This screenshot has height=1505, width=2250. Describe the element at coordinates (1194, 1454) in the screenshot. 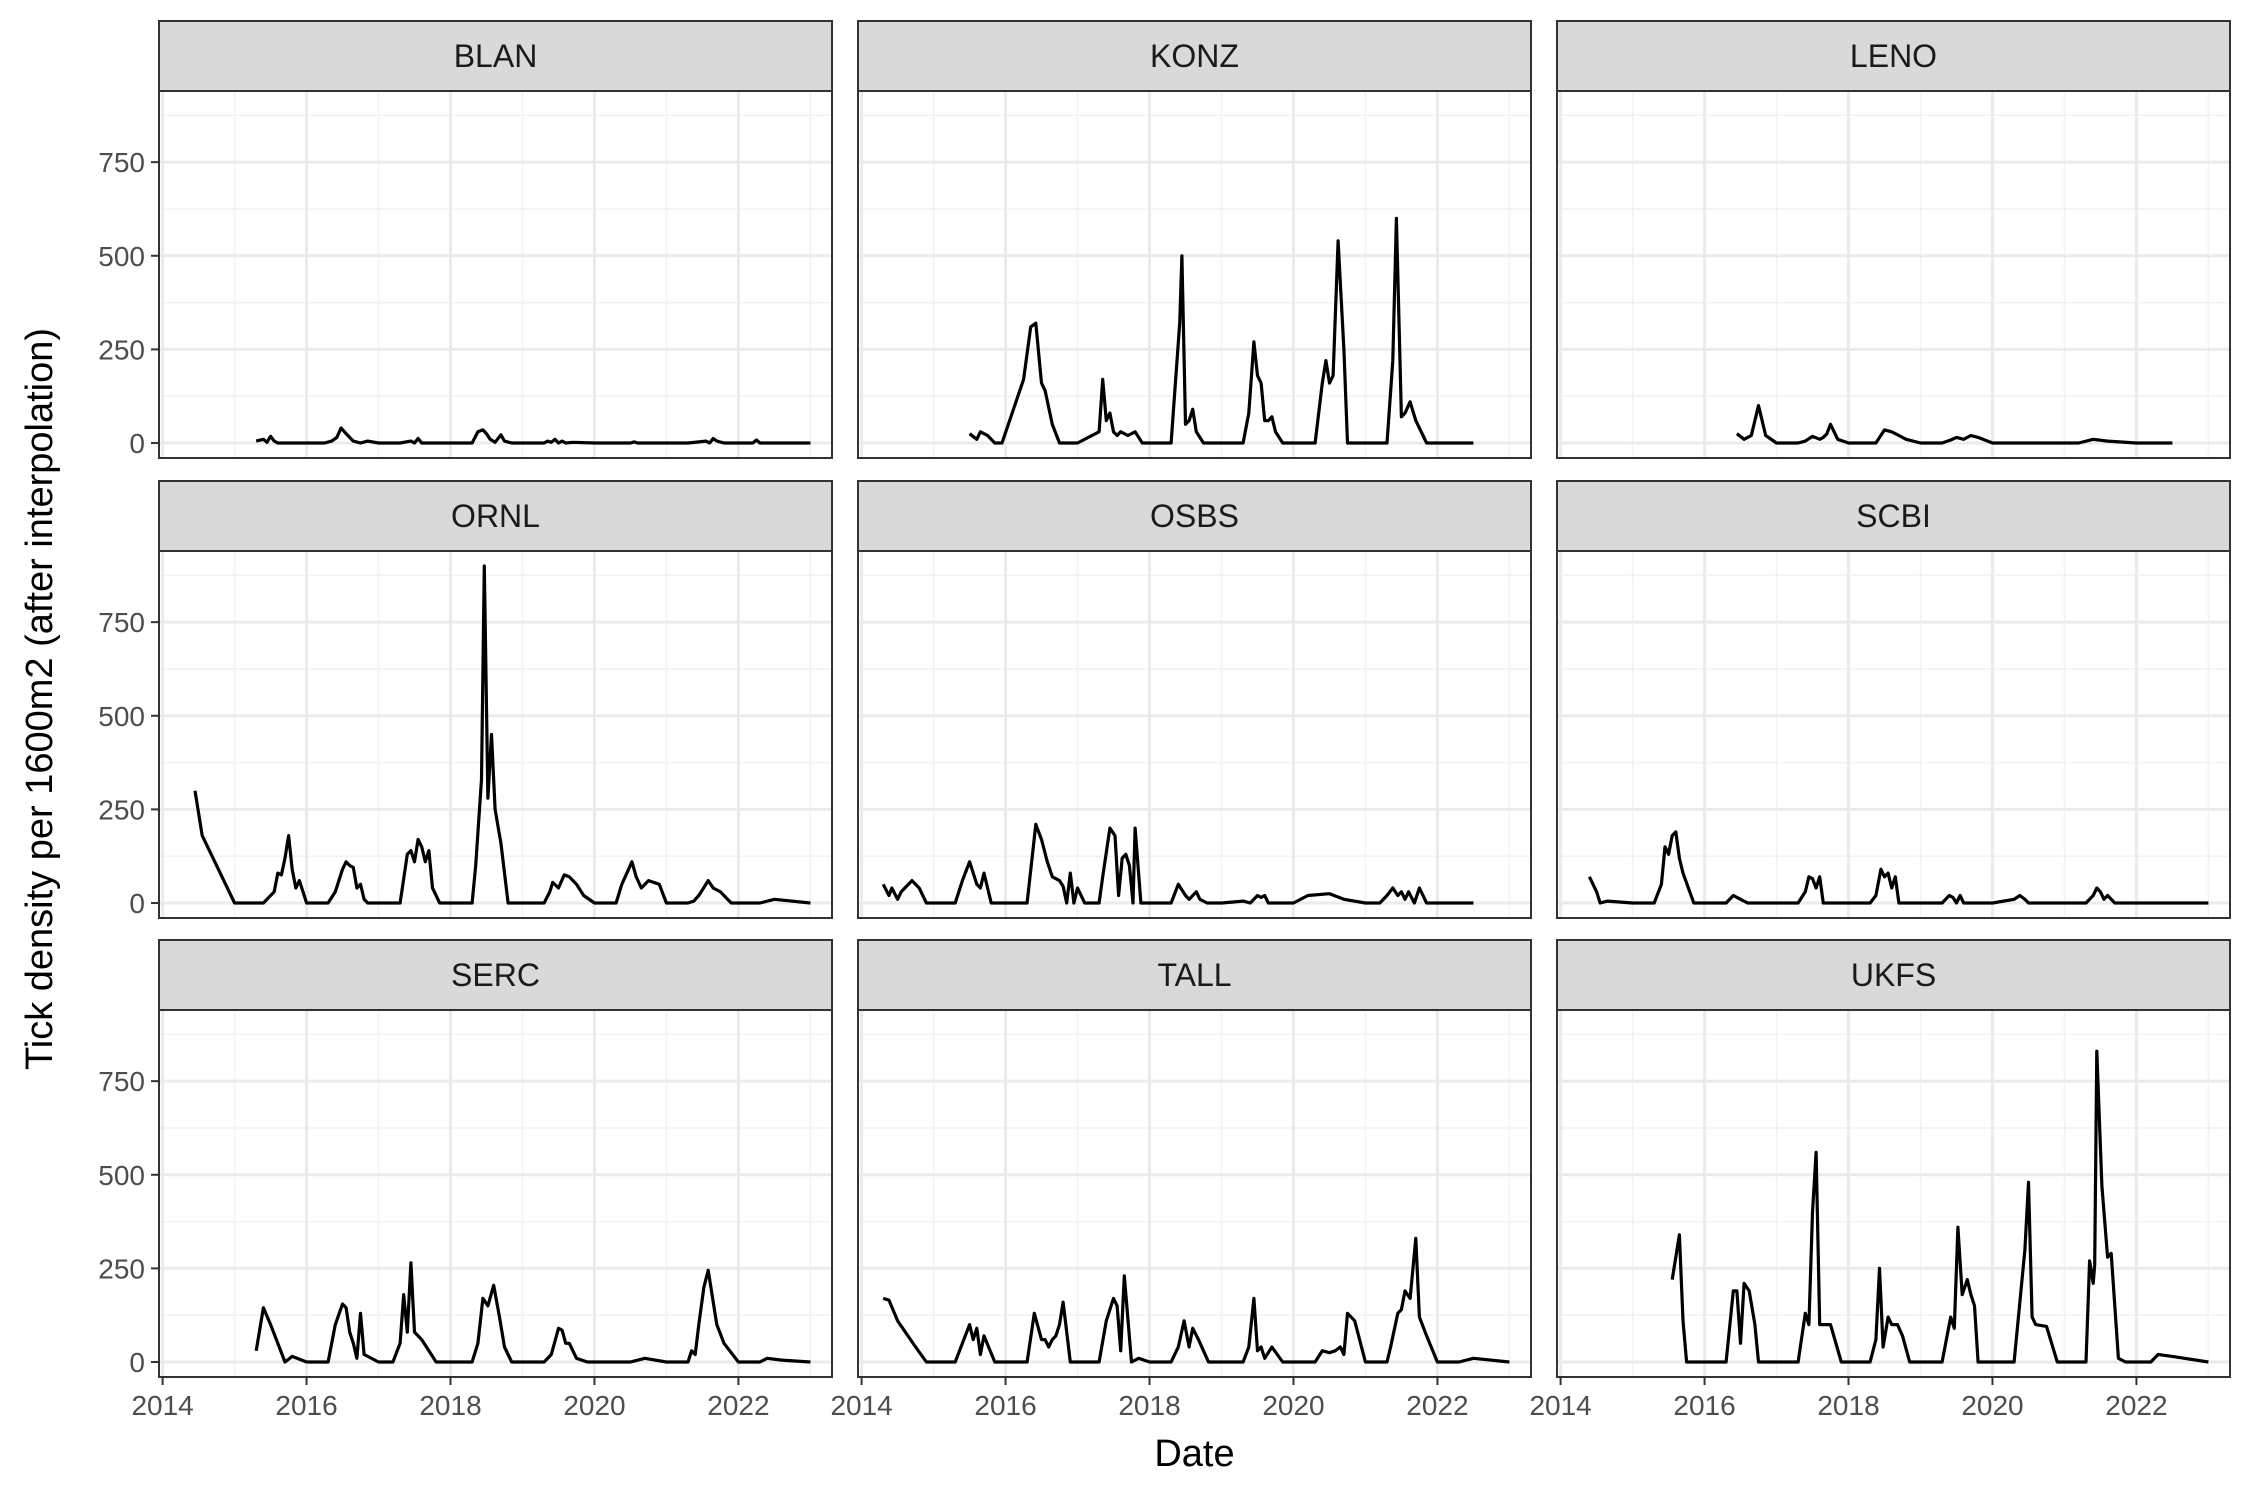

I see `x-axis-title: Date` at that location.